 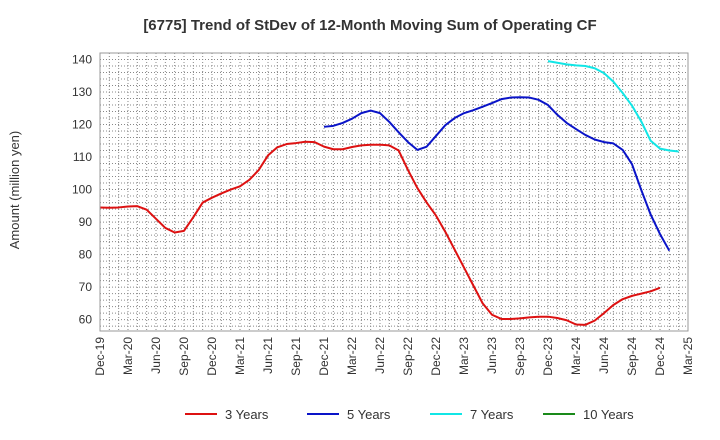 I want to click on x-tick-label: Dec-22, so click(x=436, y=356).